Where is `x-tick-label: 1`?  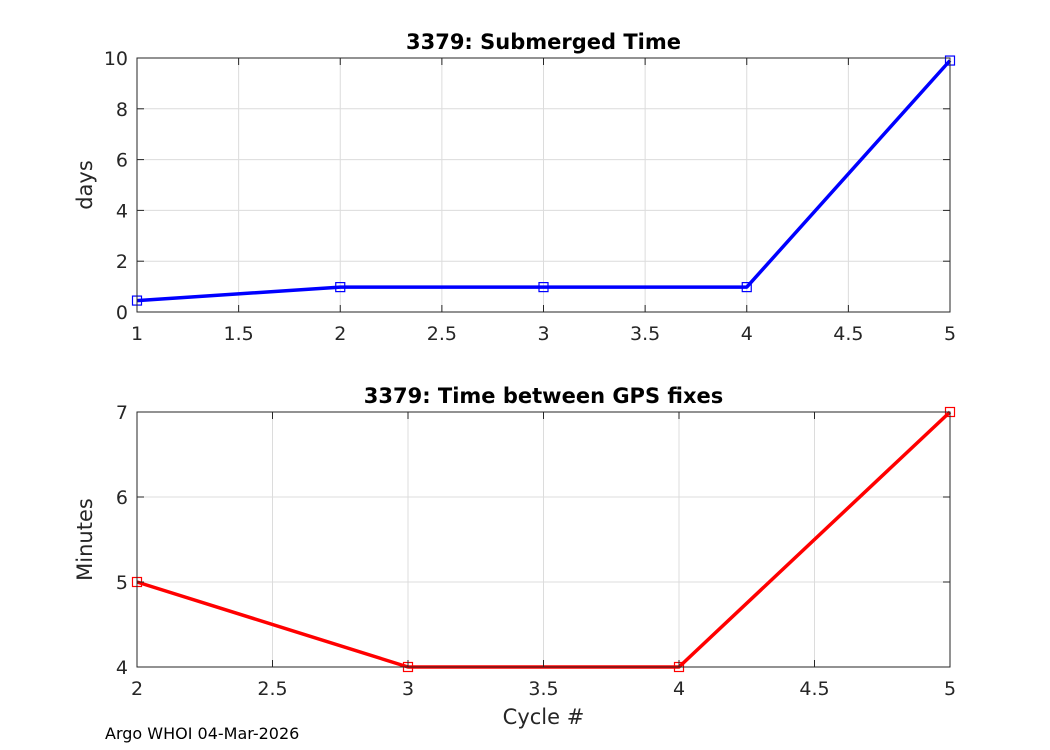 x-tick-label: 1 is located at coordinates (137, 334).